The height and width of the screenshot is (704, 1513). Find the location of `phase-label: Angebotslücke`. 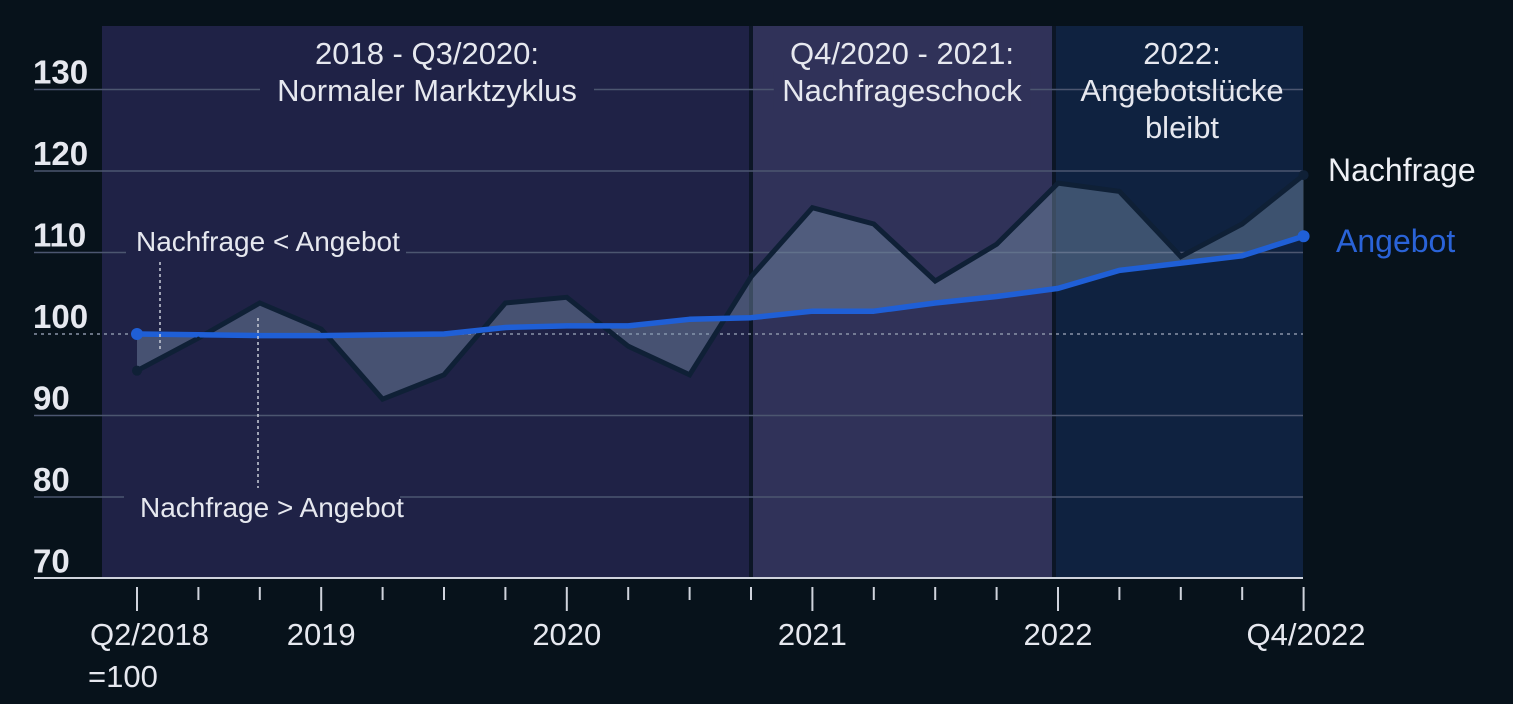

phase-label: Angebotslücke is located at coordinates (1181, 90).